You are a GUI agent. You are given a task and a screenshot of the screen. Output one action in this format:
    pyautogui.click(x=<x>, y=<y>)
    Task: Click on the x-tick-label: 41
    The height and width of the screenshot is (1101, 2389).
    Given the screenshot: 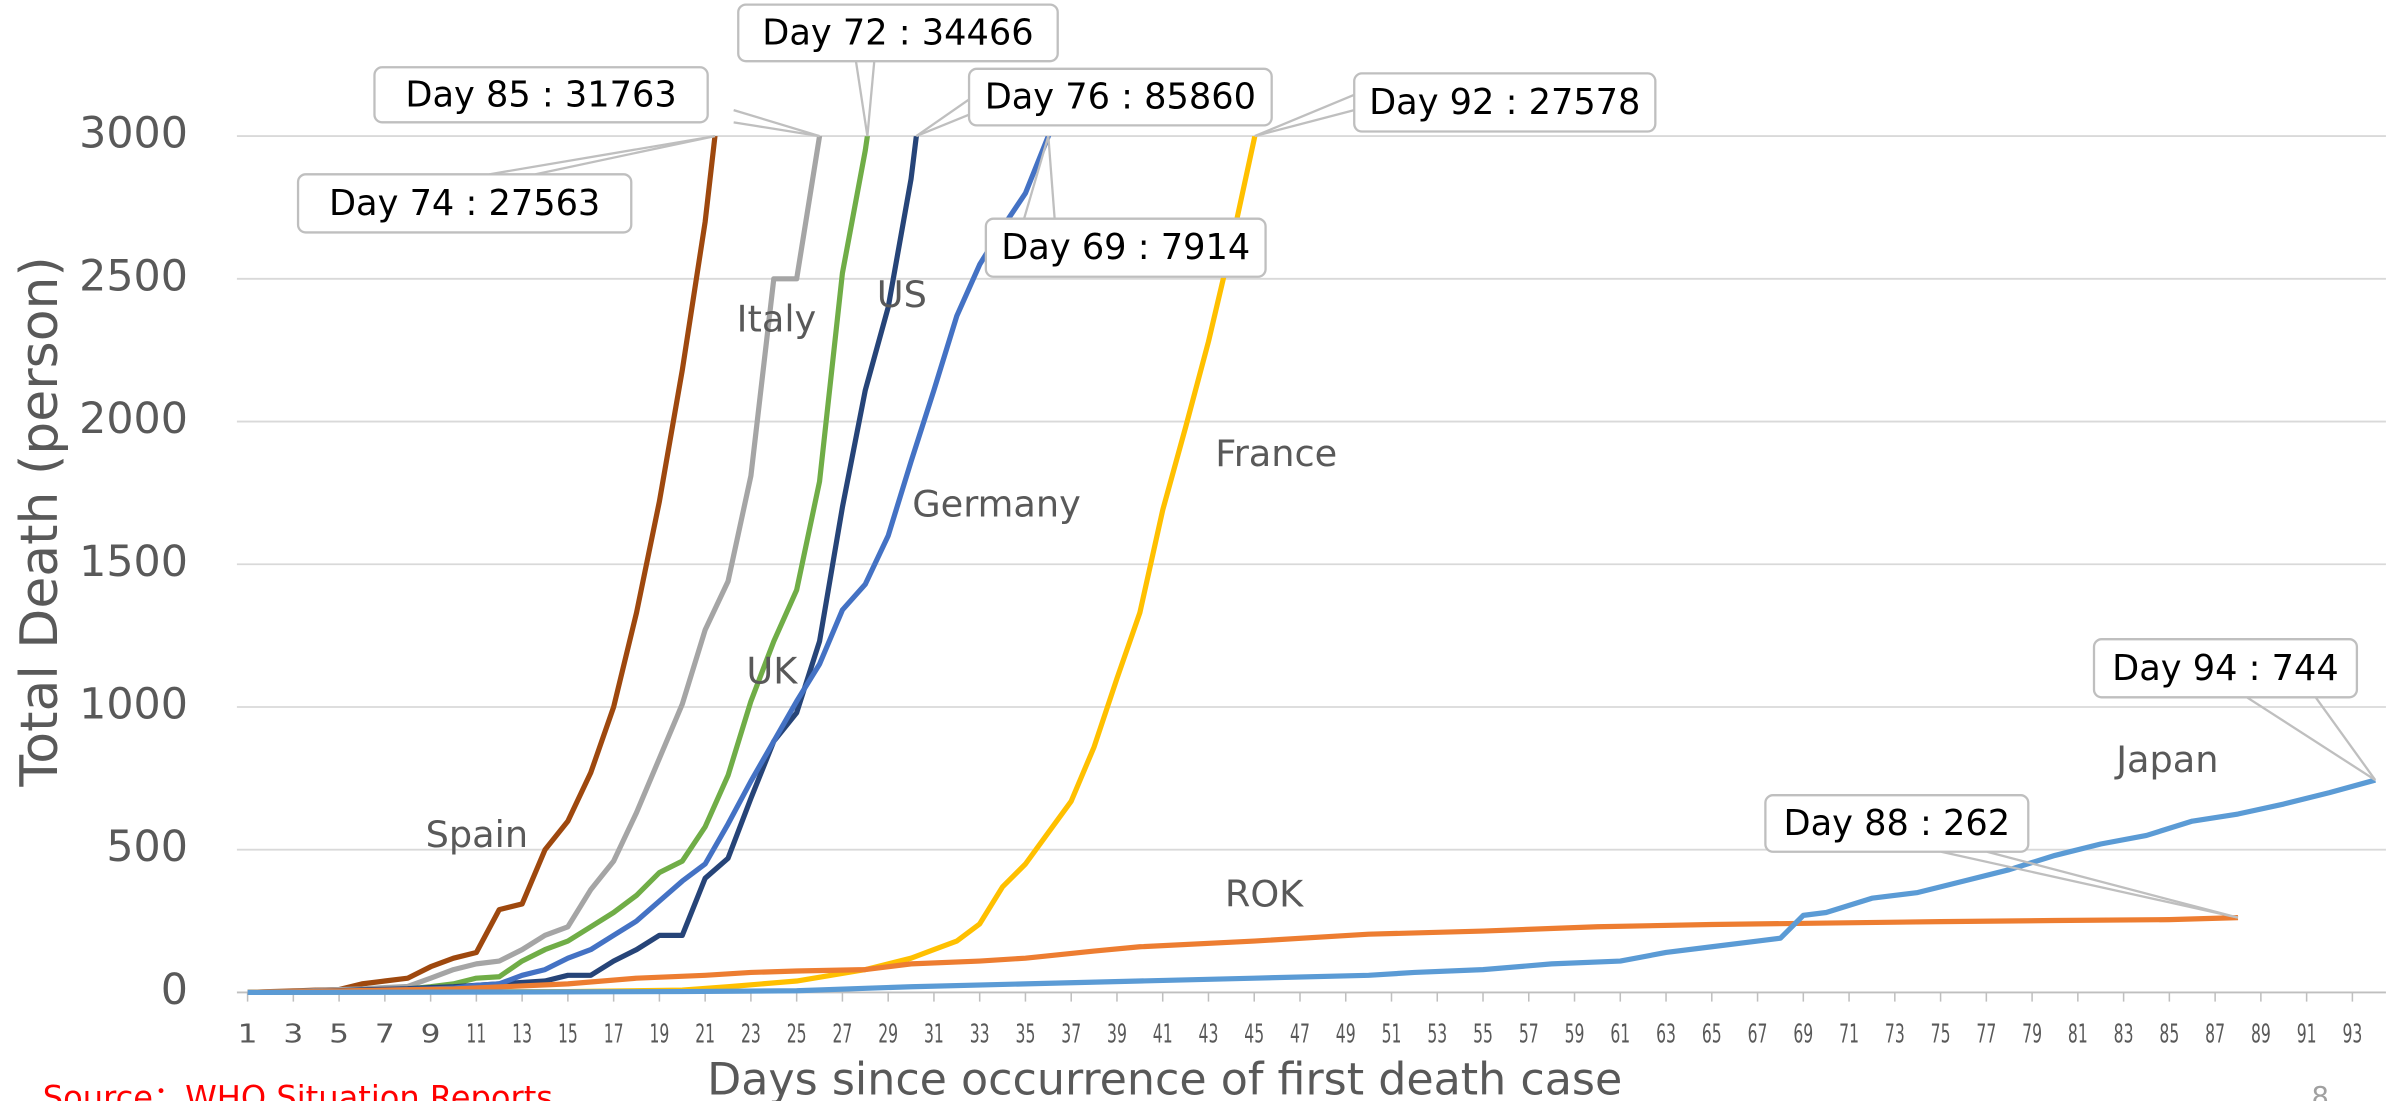 What is the action you would take?
    pyautogui.click(x=1163, y=1035)
    